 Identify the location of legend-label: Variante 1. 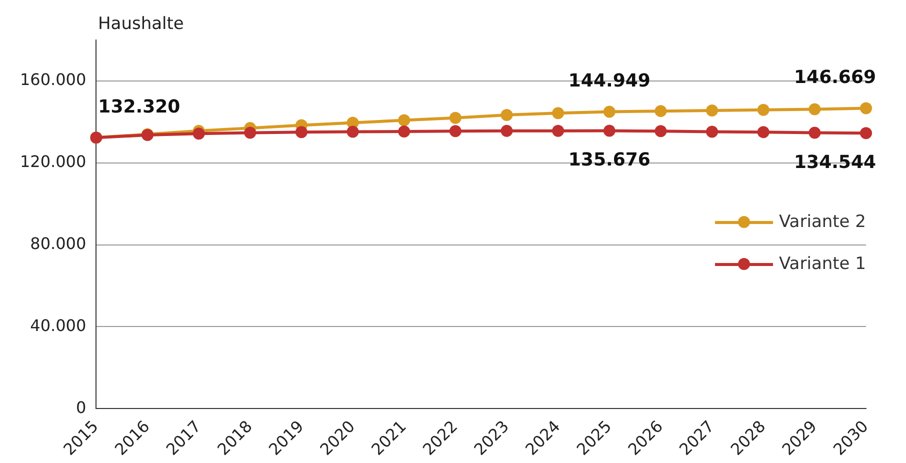
(822, 264).